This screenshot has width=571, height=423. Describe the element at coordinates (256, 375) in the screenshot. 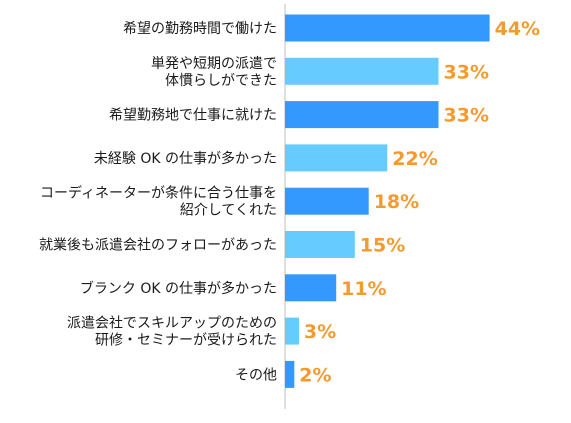

I see `category-label: その他` at that location.